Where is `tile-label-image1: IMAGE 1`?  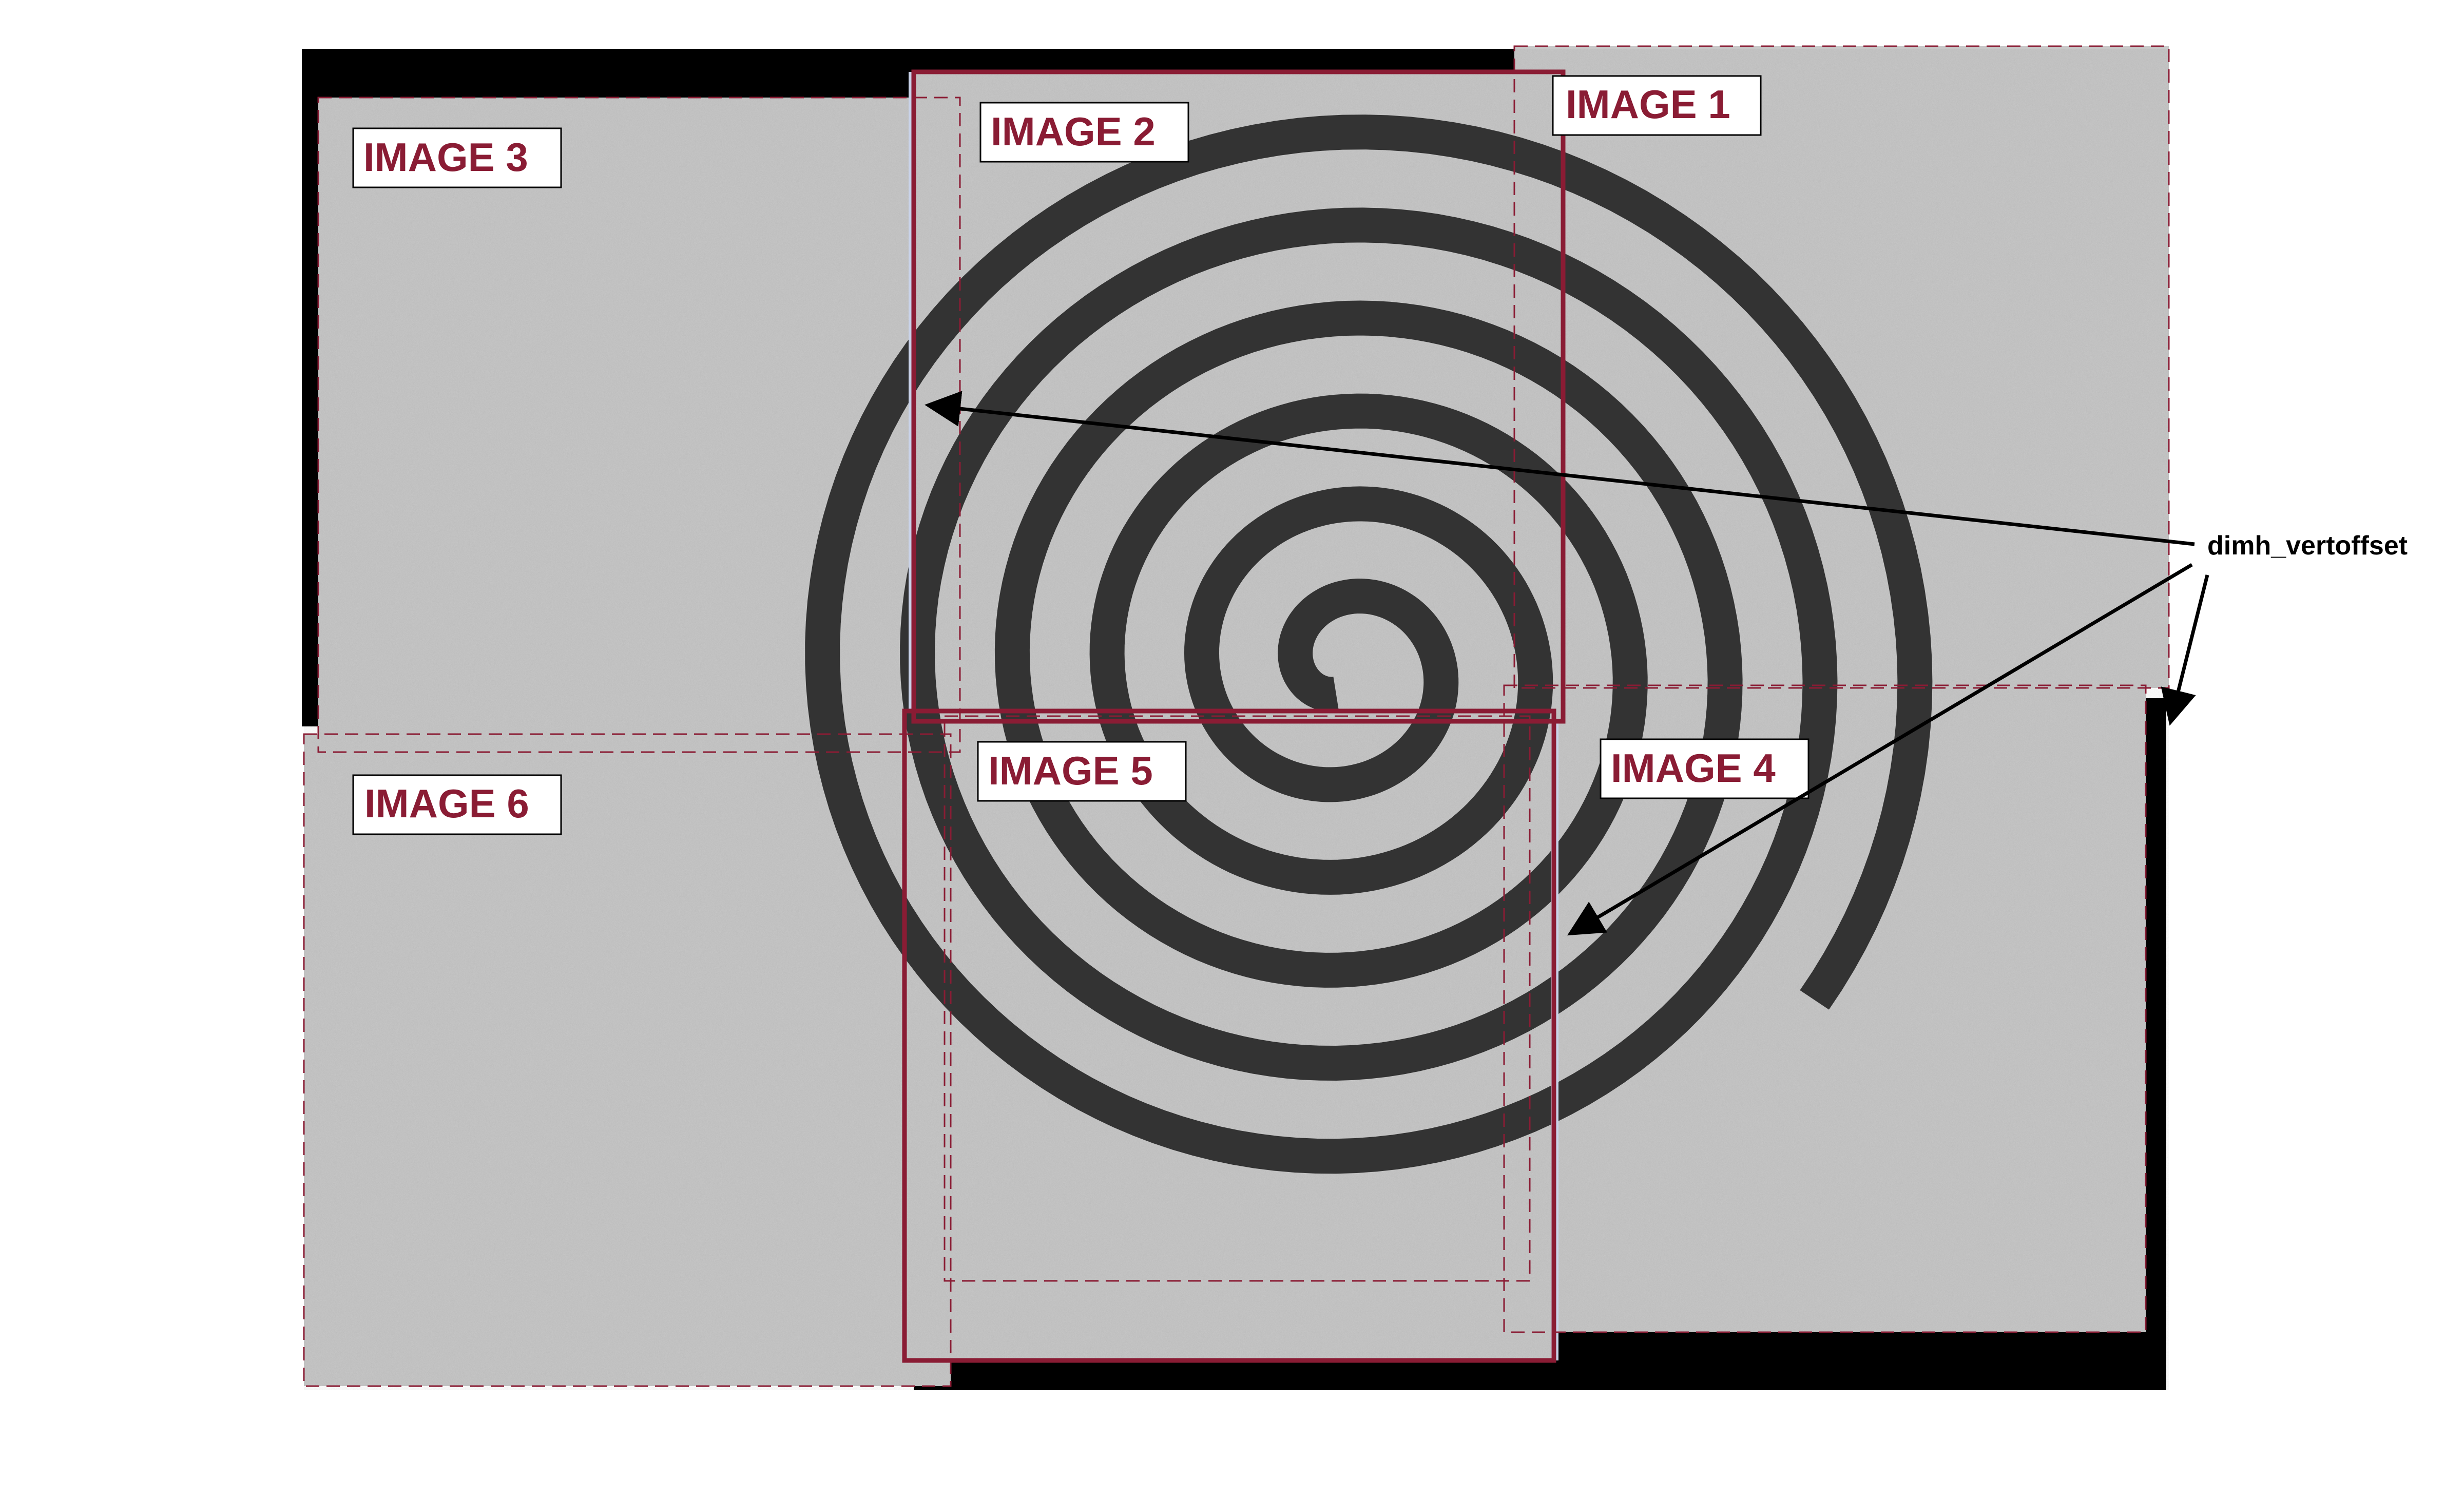 tile-label-image1: IMAGE 1 is located at coordinates (1648, 104).